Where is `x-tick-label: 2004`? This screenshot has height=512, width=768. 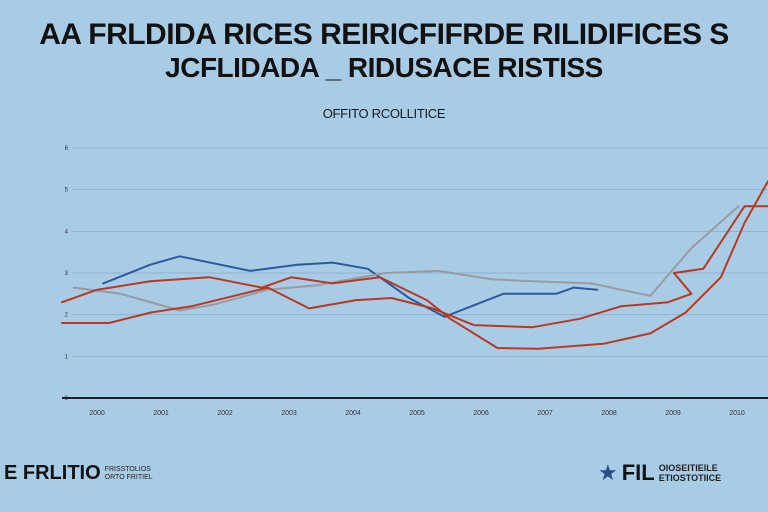
x-tick-label: 2004 is located at coordinates (353, 413).